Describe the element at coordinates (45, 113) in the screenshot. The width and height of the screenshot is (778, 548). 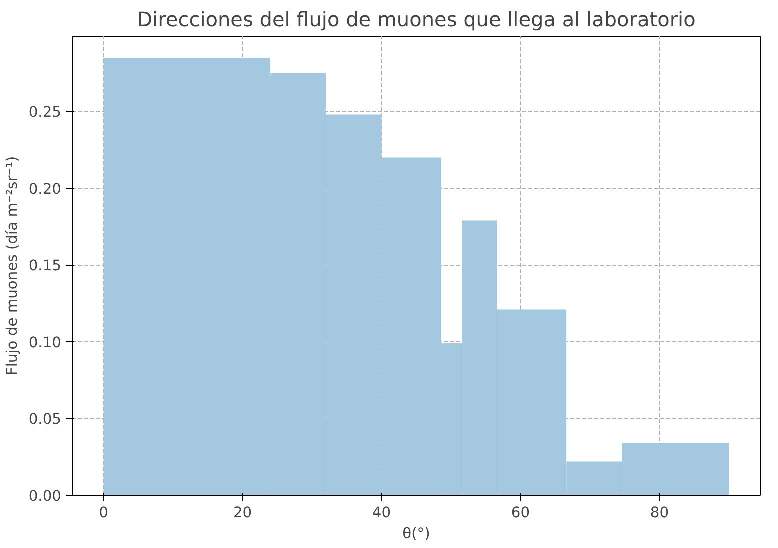
I see `y-tick-label: 0.25` at that location.